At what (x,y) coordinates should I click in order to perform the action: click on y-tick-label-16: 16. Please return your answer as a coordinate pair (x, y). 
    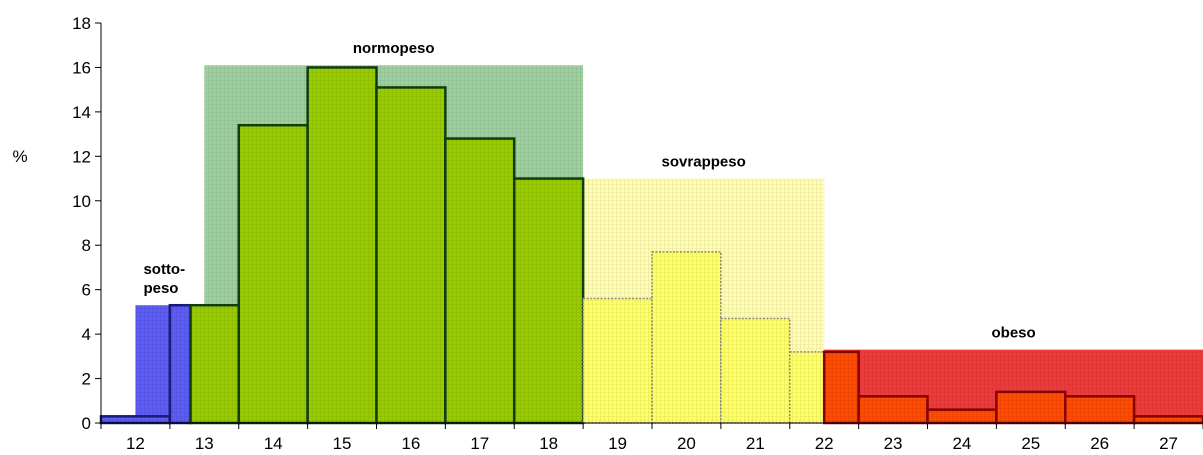
    Looking at the image, I should click on (81, 67).